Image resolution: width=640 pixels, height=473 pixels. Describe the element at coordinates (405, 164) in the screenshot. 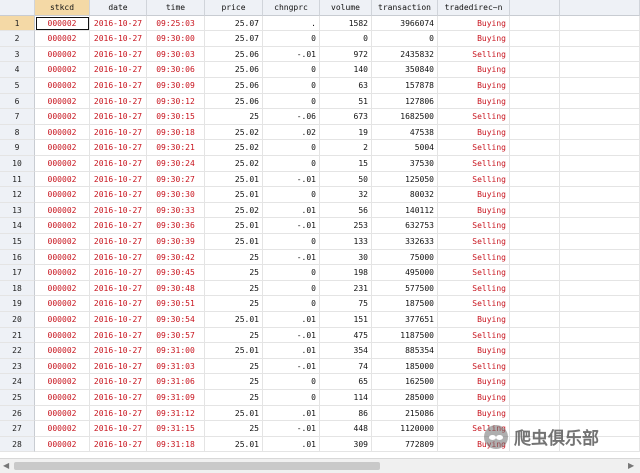

I see `cell-transaction: 37530` at that location.